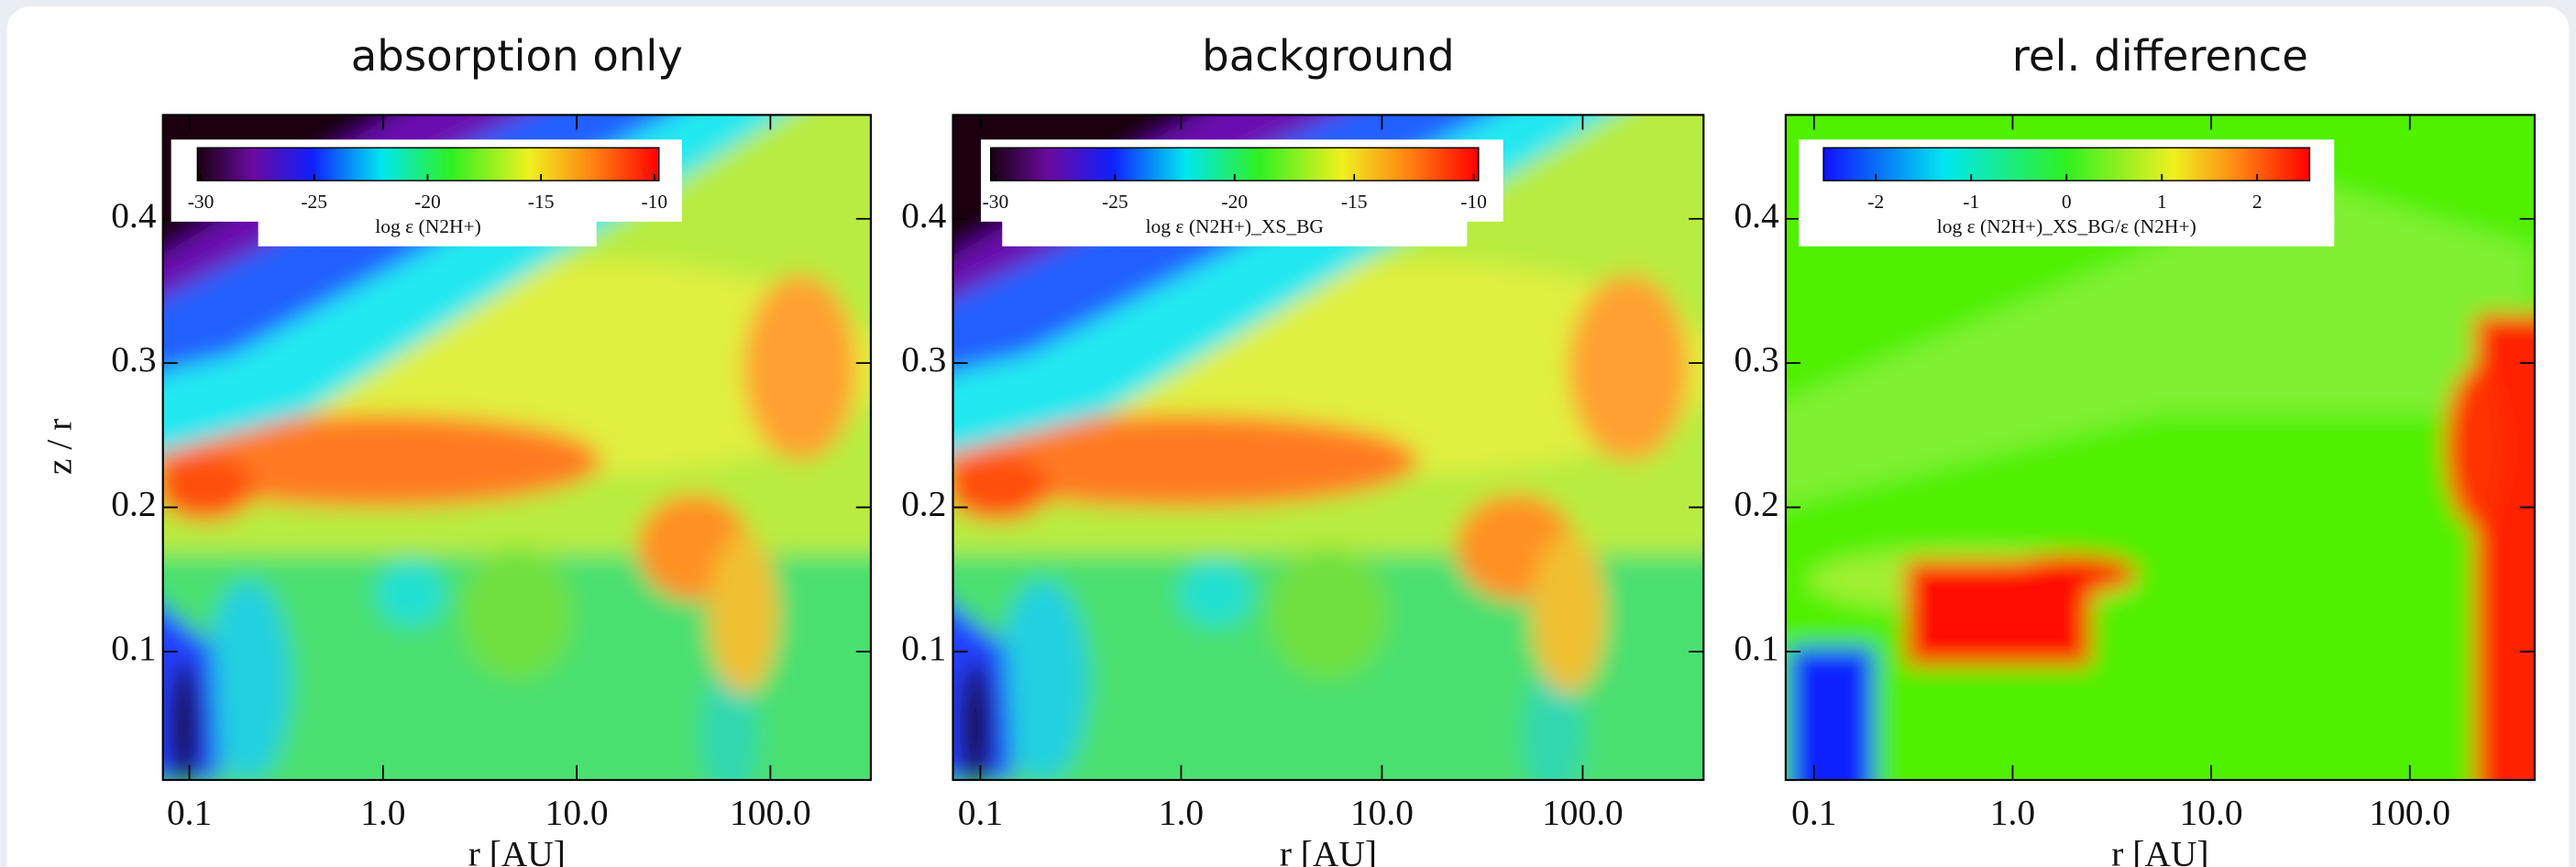  I want to click on colorbar-tick-label: -1, so click(1971, 202).